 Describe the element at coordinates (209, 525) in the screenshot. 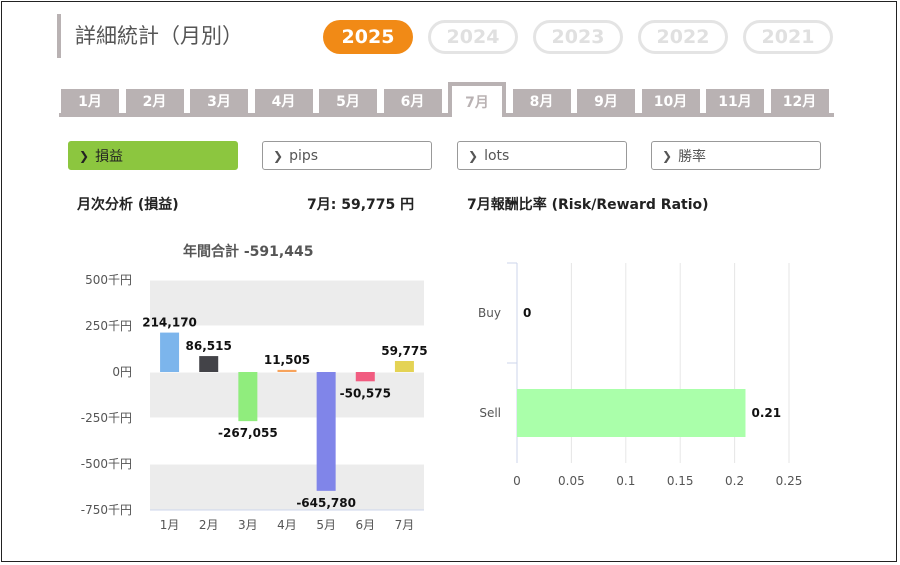

I see `x-tick-label: 2月` at that location.